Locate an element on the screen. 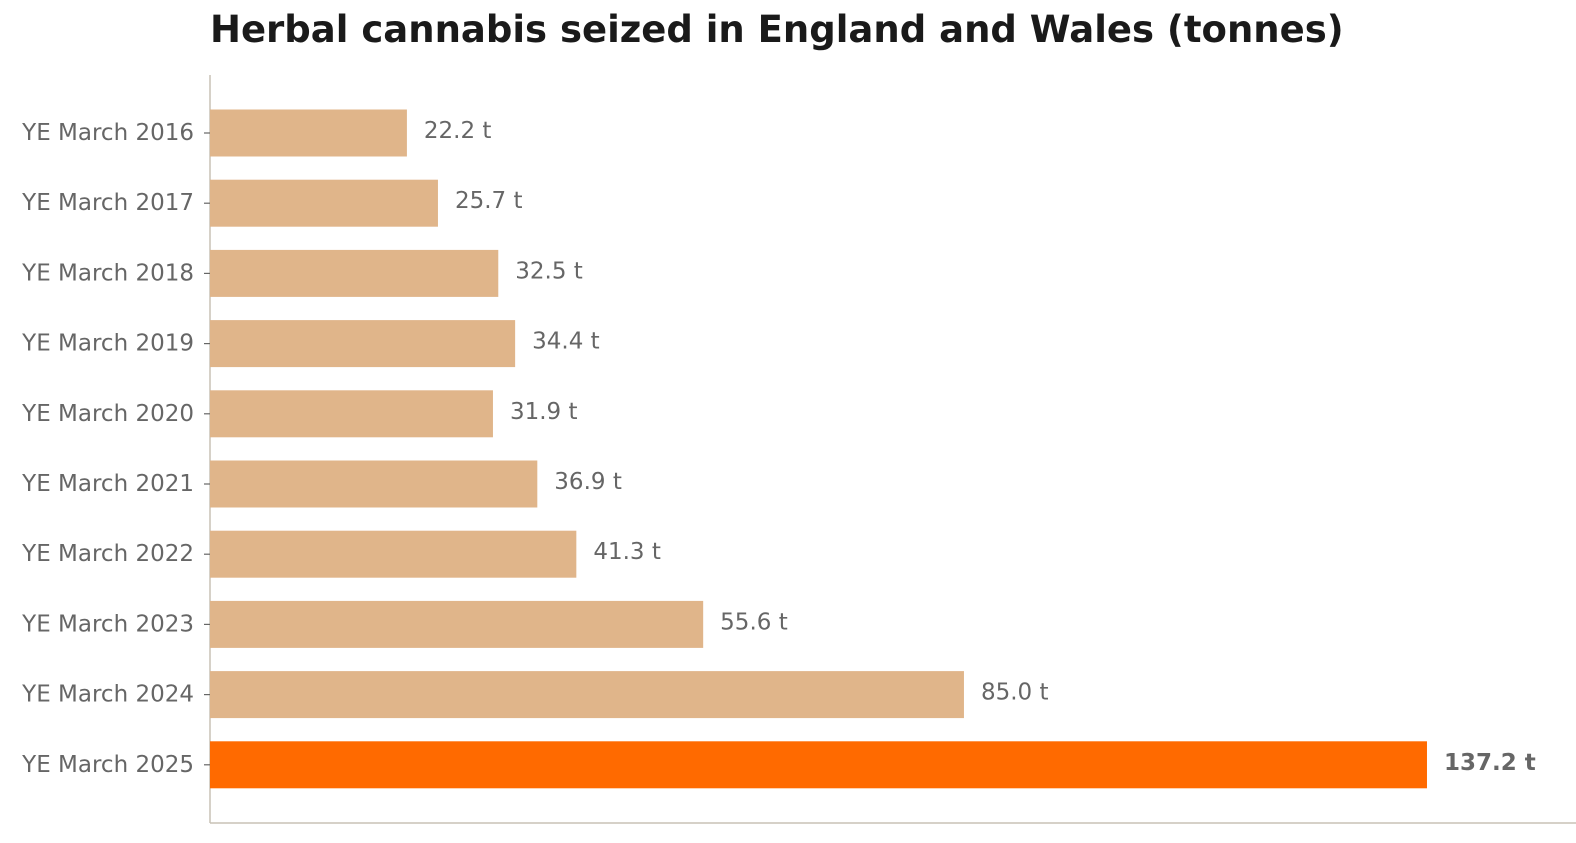 Image resolution: width=1576 pixels, height=843 pixels. data-label-9: 85.0 t is located at coordinates (1015, 693).